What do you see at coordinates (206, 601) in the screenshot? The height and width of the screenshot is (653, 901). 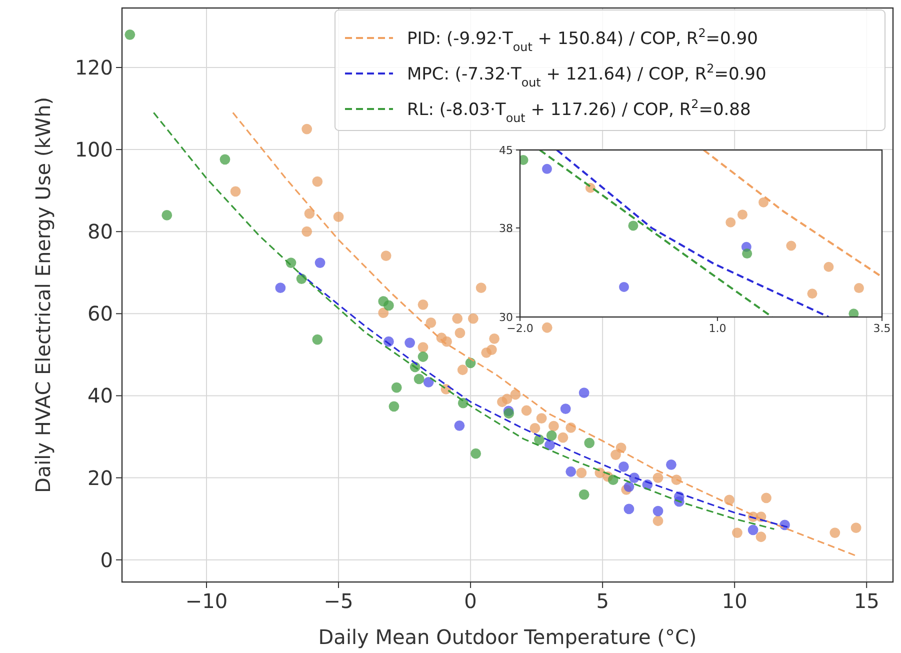 I see `x-tick-label: −10` at bounding box center [206, 601].